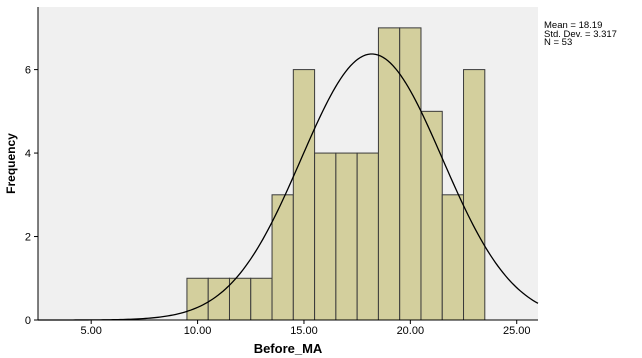  Describe the element at coordinates (558, 42) in the screenshot. I see `stats-n: N = 53` at that location.